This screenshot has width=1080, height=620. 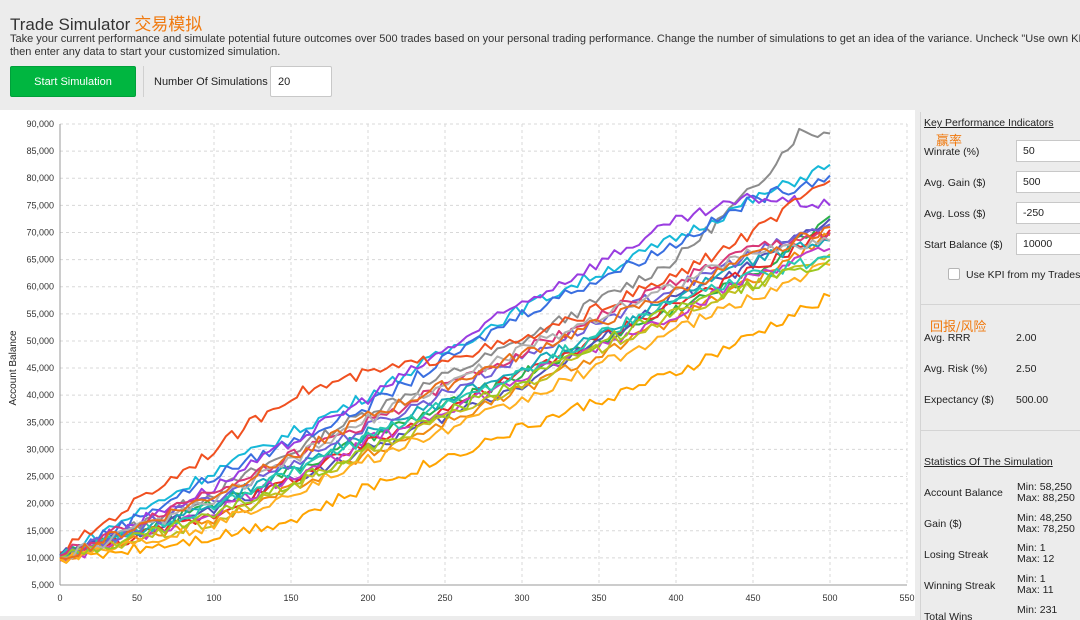 I want to click on y-tick-label: 45,000, so click(x=40, y=368).